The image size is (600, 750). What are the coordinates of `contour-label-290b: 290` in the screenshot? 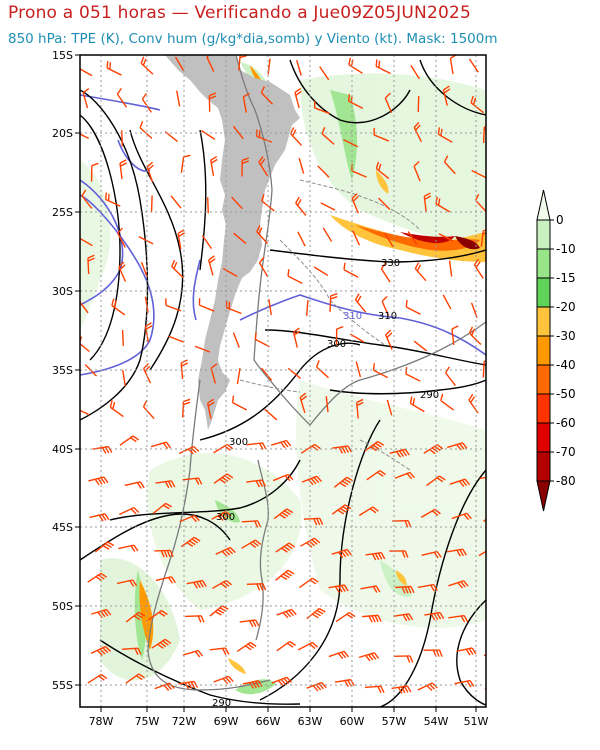 It's located at (221, 703).